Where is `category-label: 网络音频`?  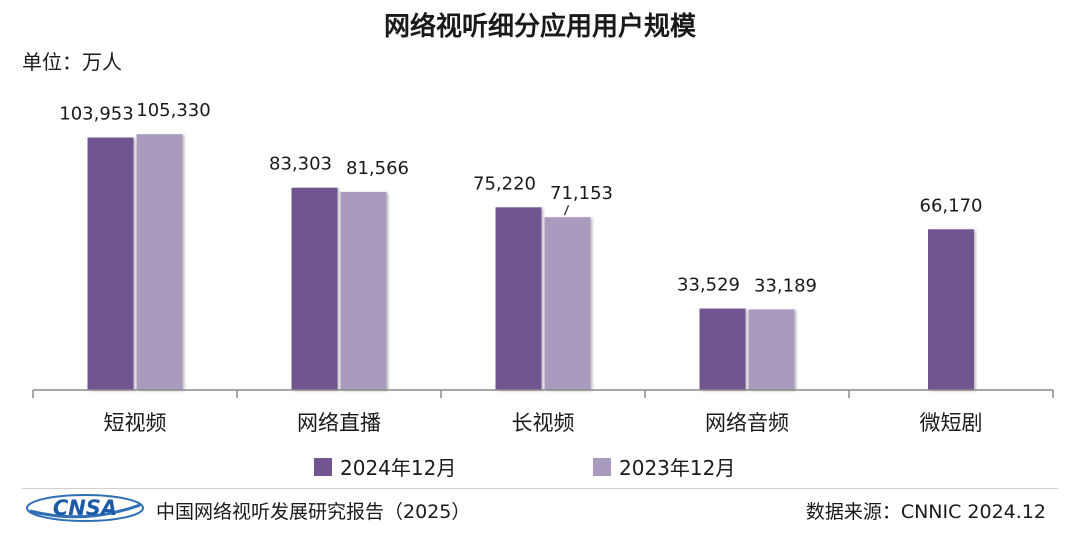 category-label: 网络音频 is located at coordinates (747, 423).